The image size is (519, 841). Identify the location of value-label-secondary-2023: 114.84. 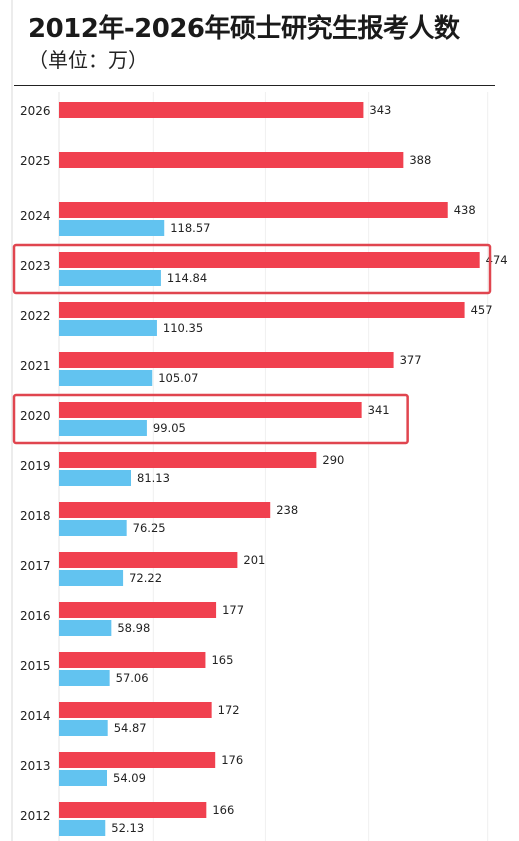
(187, 278).